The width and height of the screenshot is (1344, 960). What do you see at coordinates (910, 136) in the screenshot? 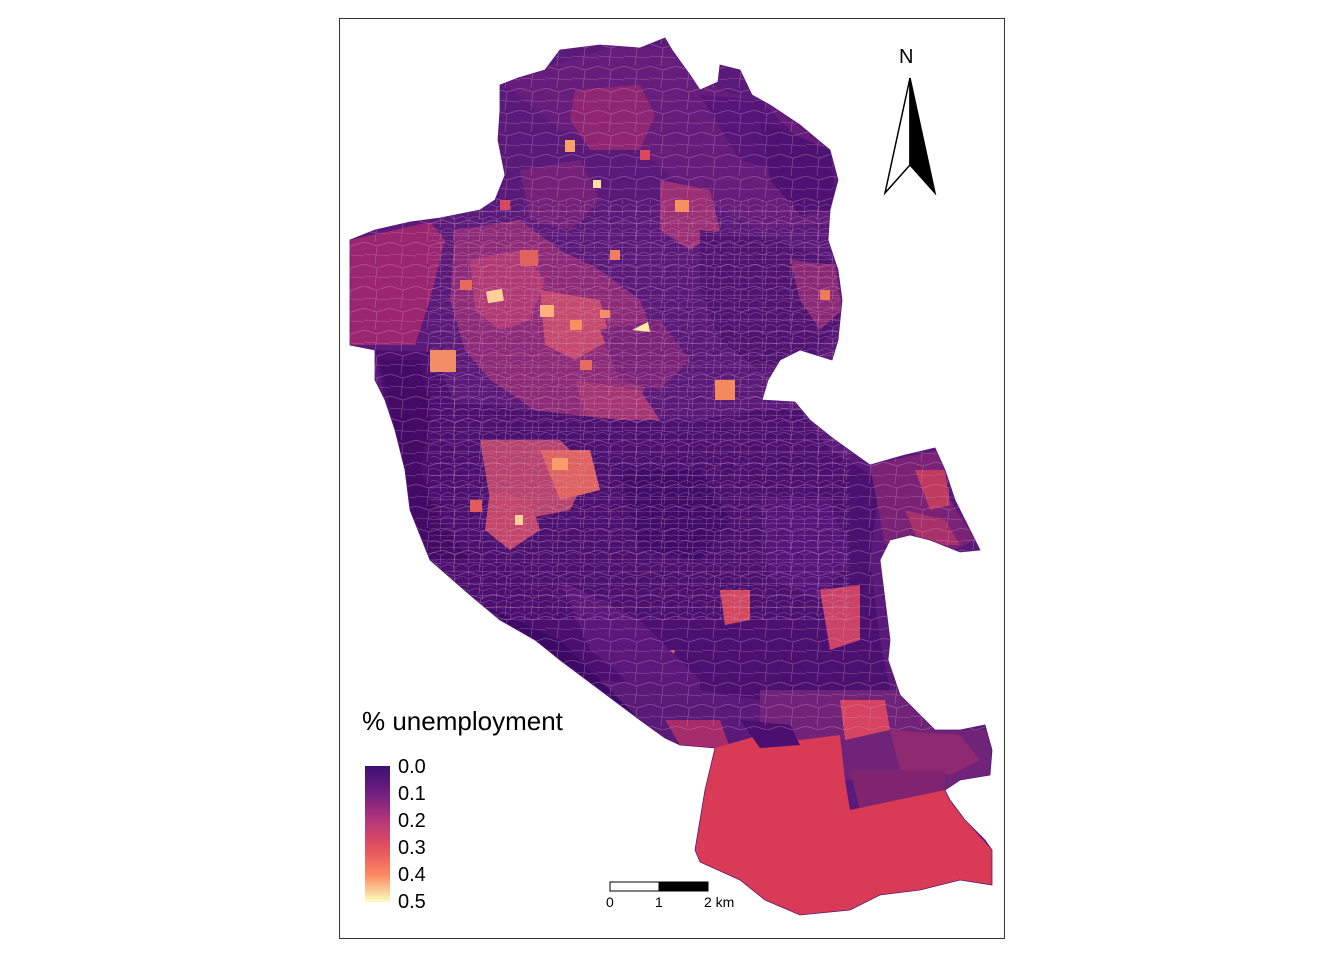
I see `north-arrow-icon` at bounding box center [910, 136].